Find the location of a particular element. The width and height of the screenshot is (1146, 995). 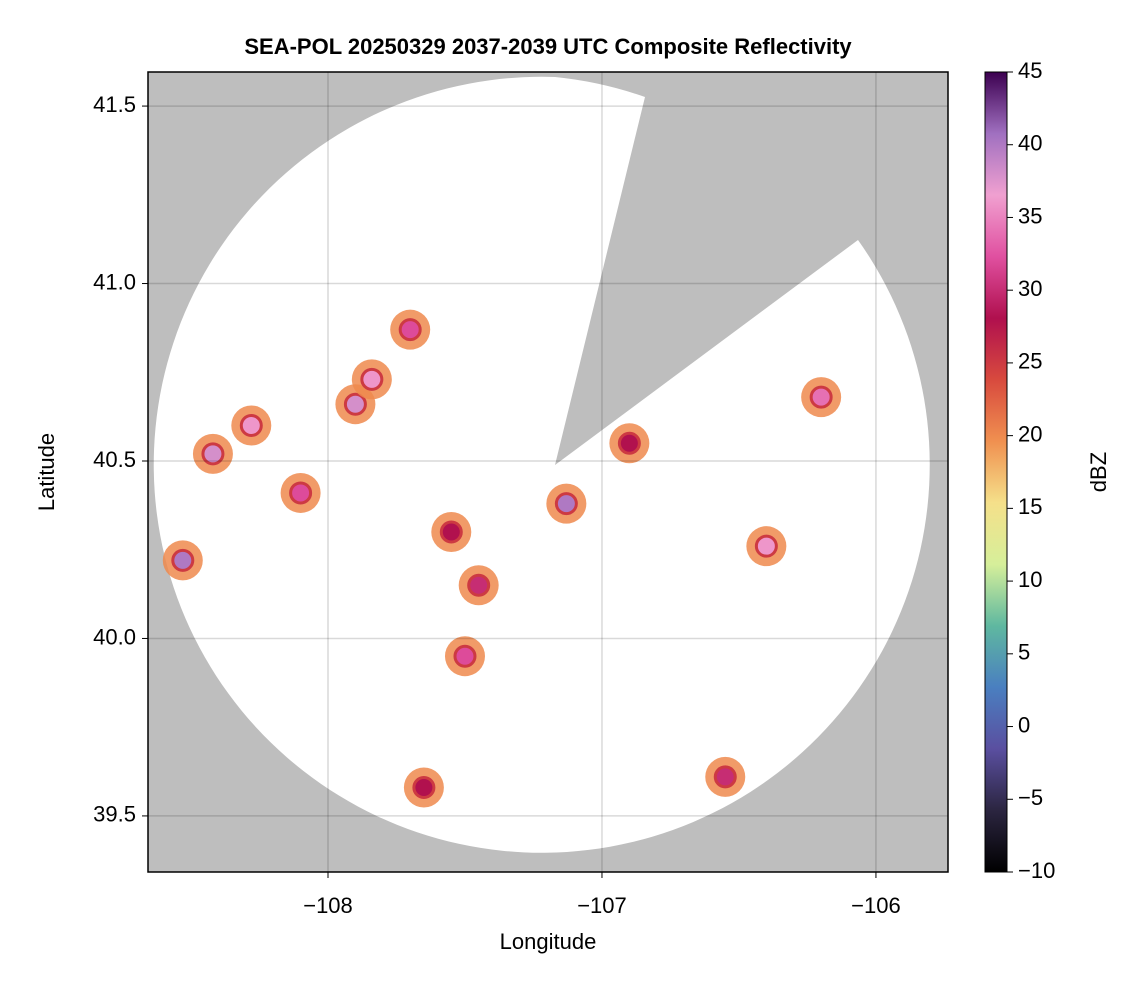

colorbar-frame is located at coordinates (996, 472).